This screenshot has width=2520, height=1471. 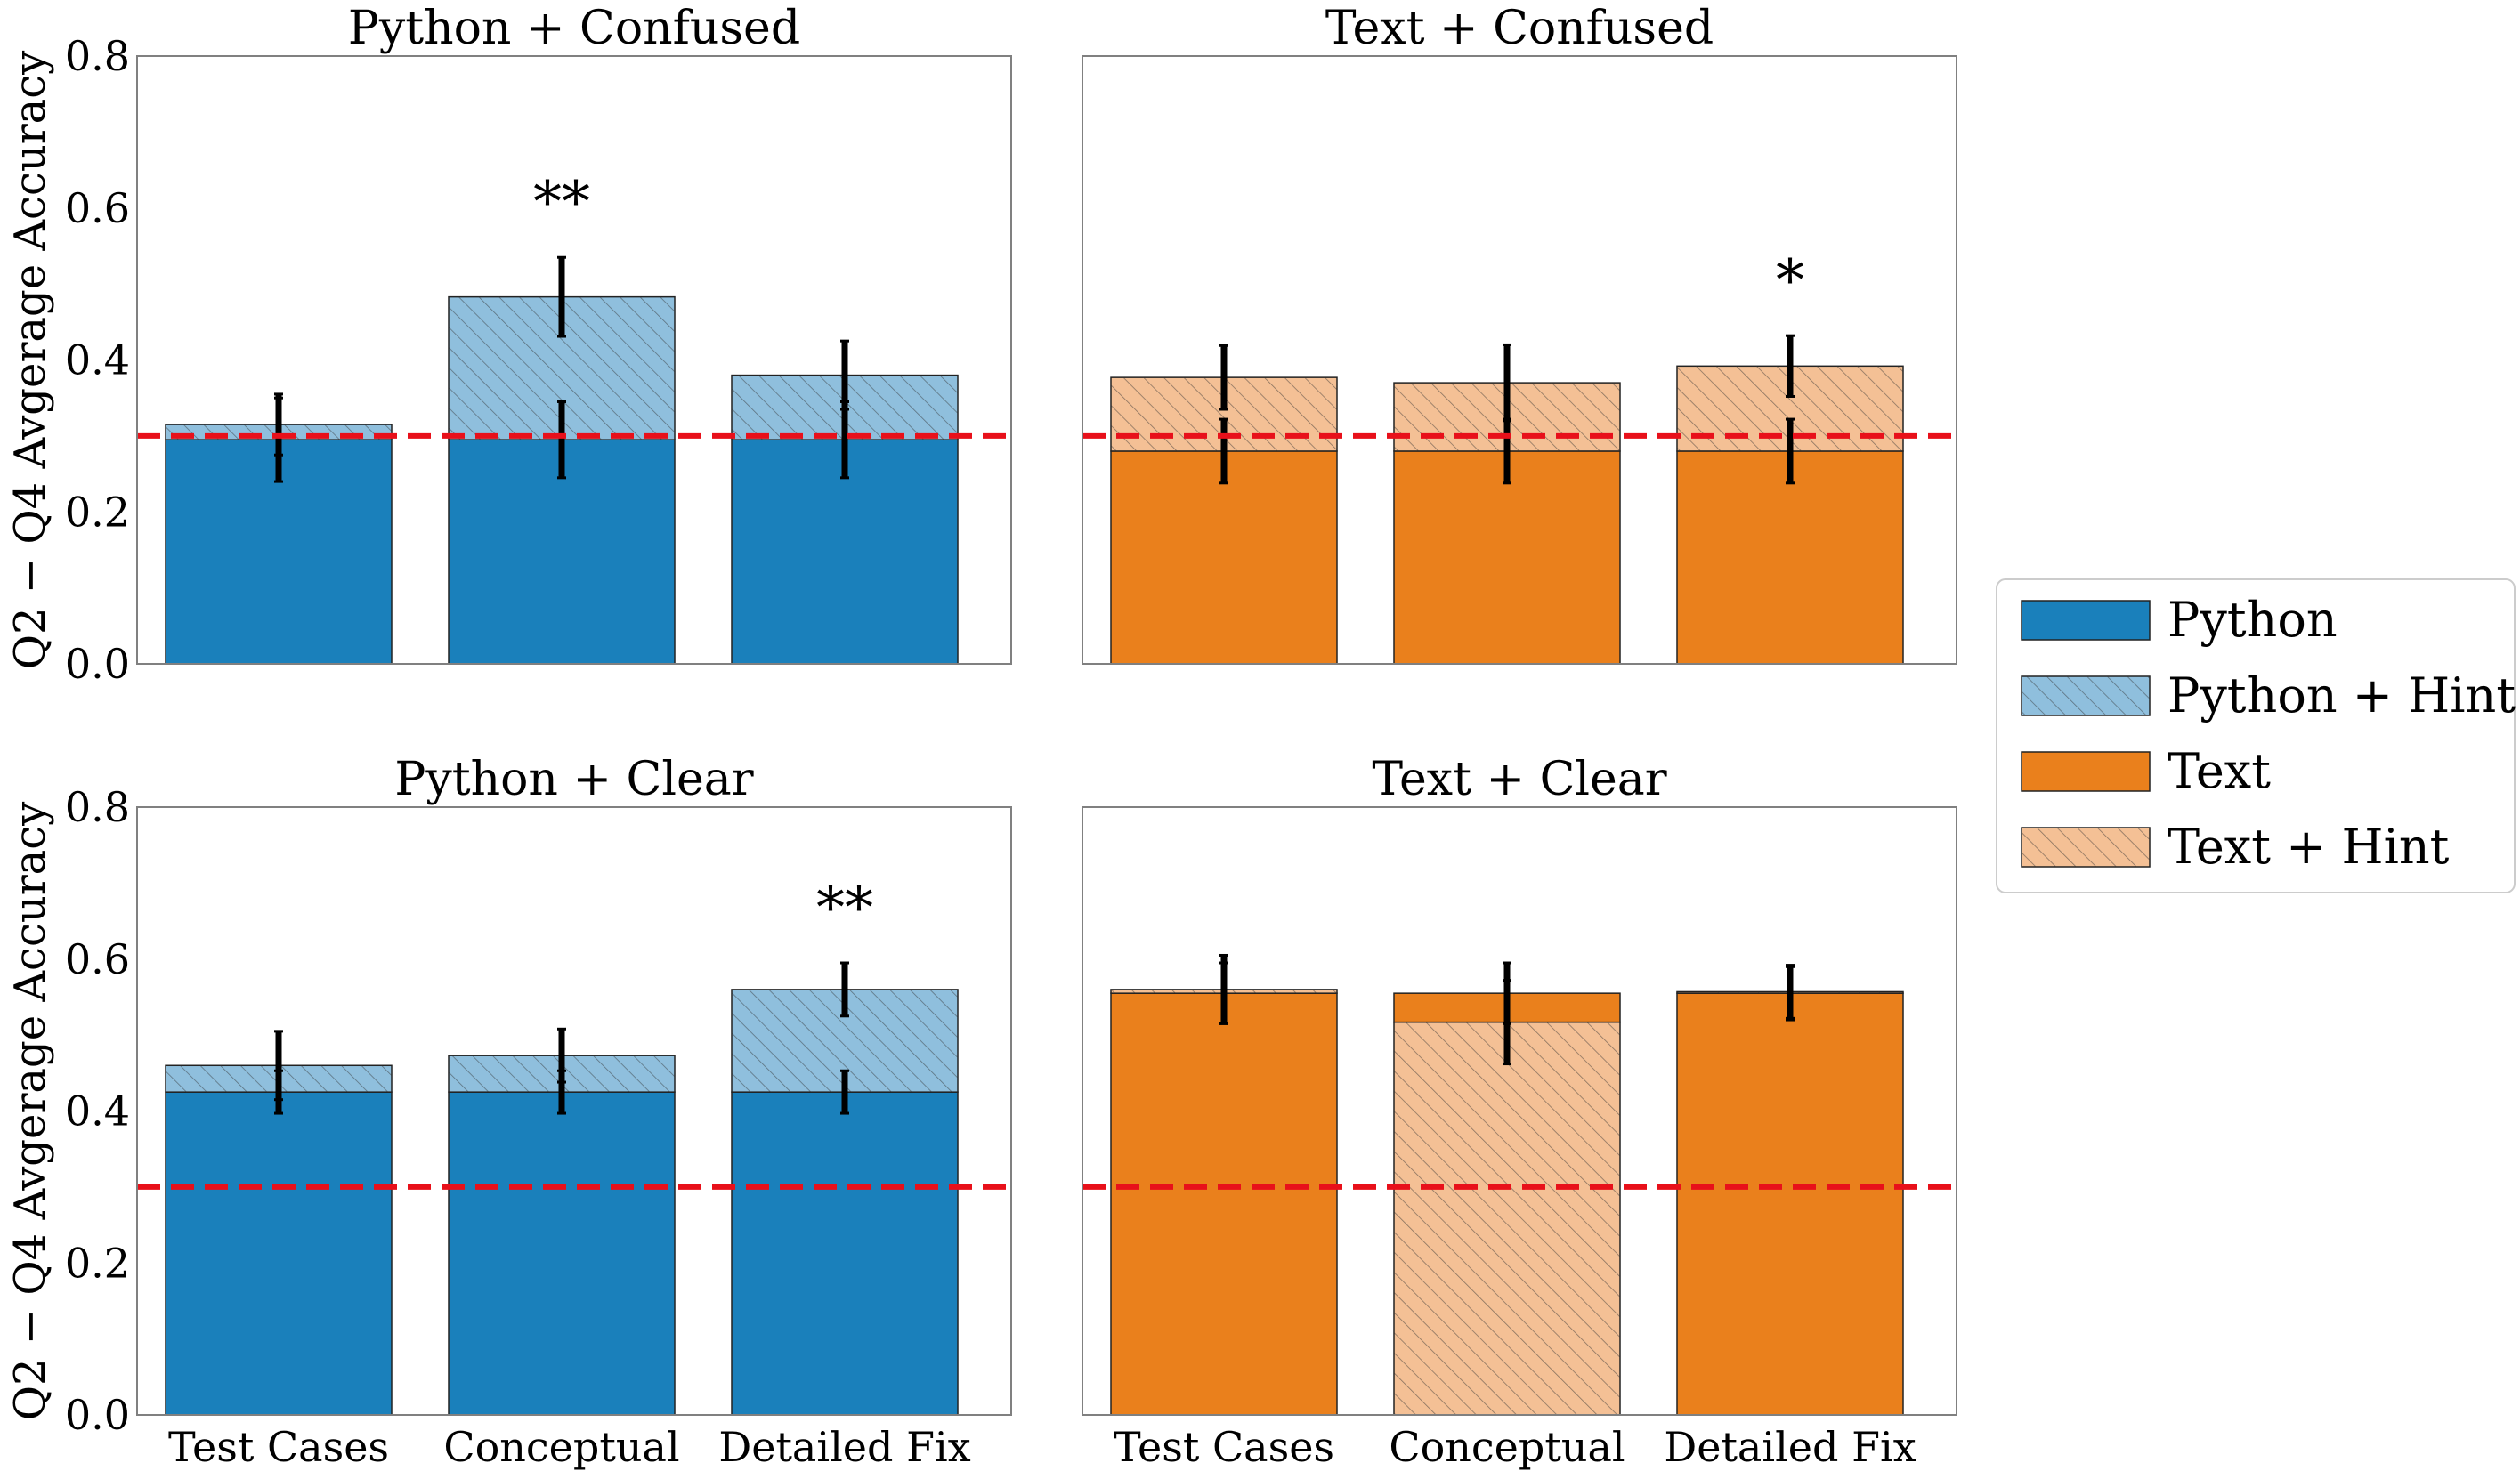 What do you see at coordinates (2342, 695) in the screenshot?
I see `legend-label: Python + Hint` at bounding box center [2342, 695].